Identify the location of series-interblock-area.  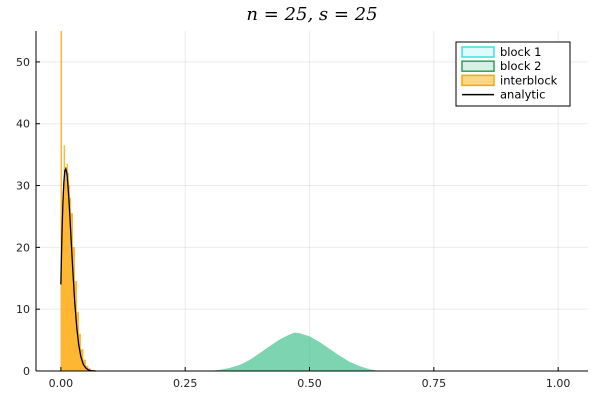
(78, 201).